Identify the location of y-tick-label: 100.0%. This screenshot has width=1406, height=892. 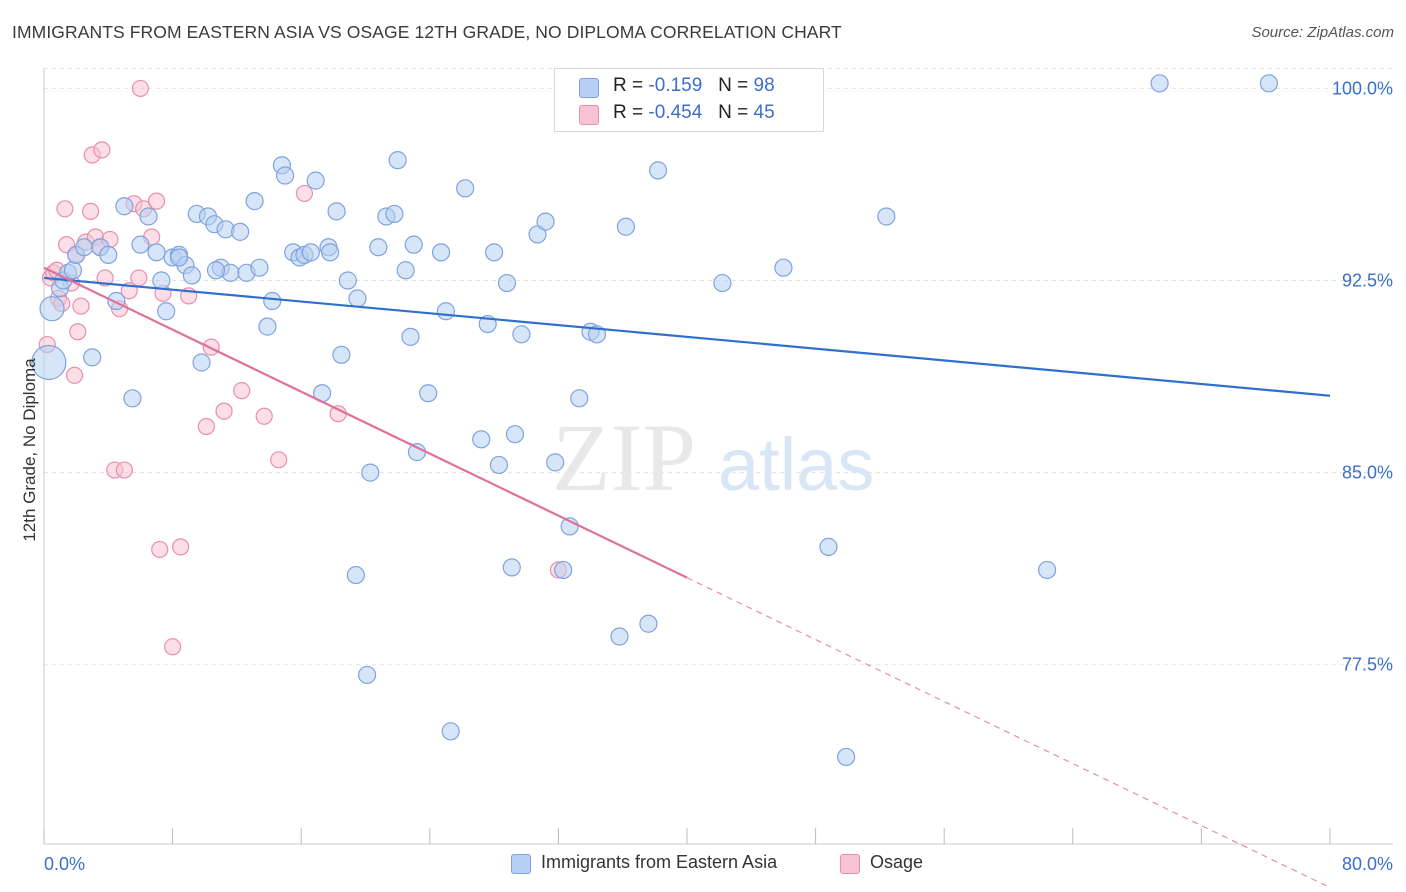
(1362, 88).